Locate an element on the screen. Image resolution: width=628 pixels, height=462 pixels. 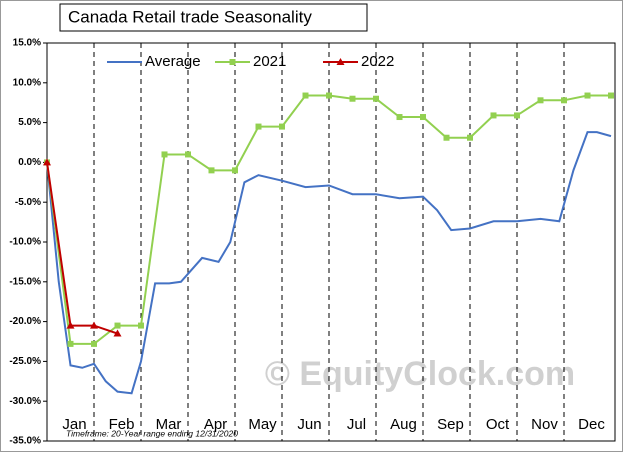
chart-title: Canada Retail trade Seasonality is located at coordinates (190, 16).